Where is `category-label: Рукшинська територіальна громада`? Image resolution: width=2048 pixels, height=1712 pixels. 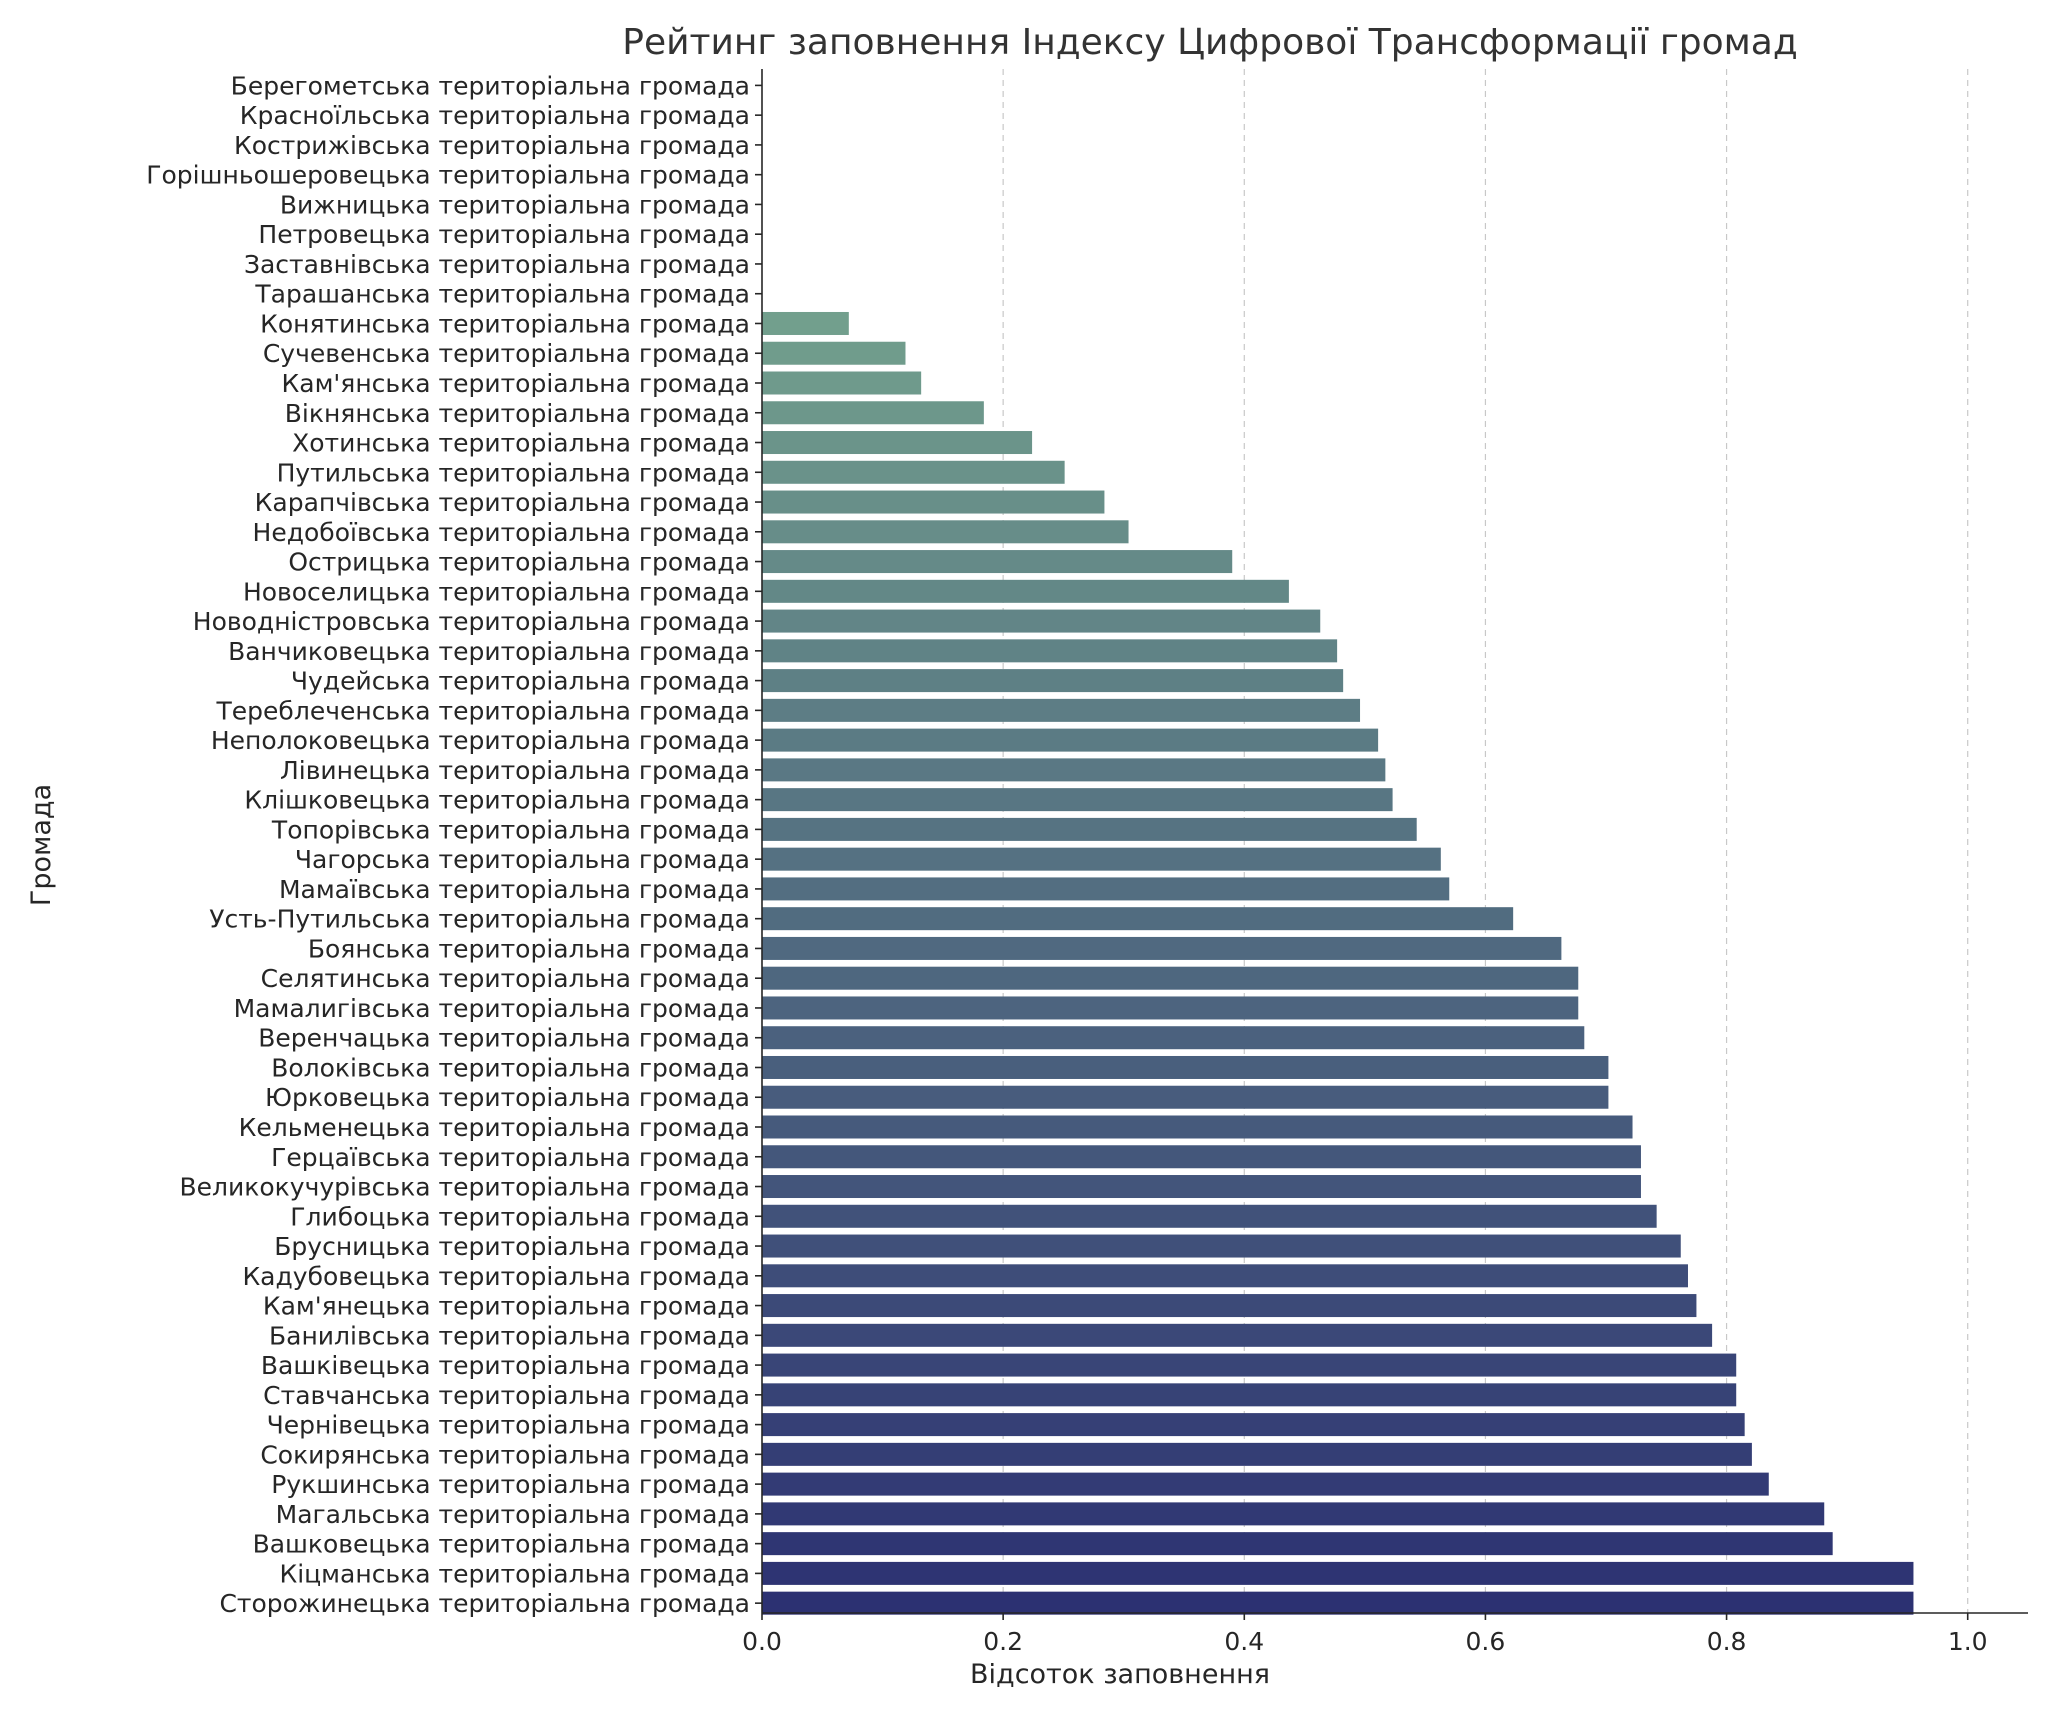 category-label: Рукшинська територіальна громада is located at coordinates (510, 1484).